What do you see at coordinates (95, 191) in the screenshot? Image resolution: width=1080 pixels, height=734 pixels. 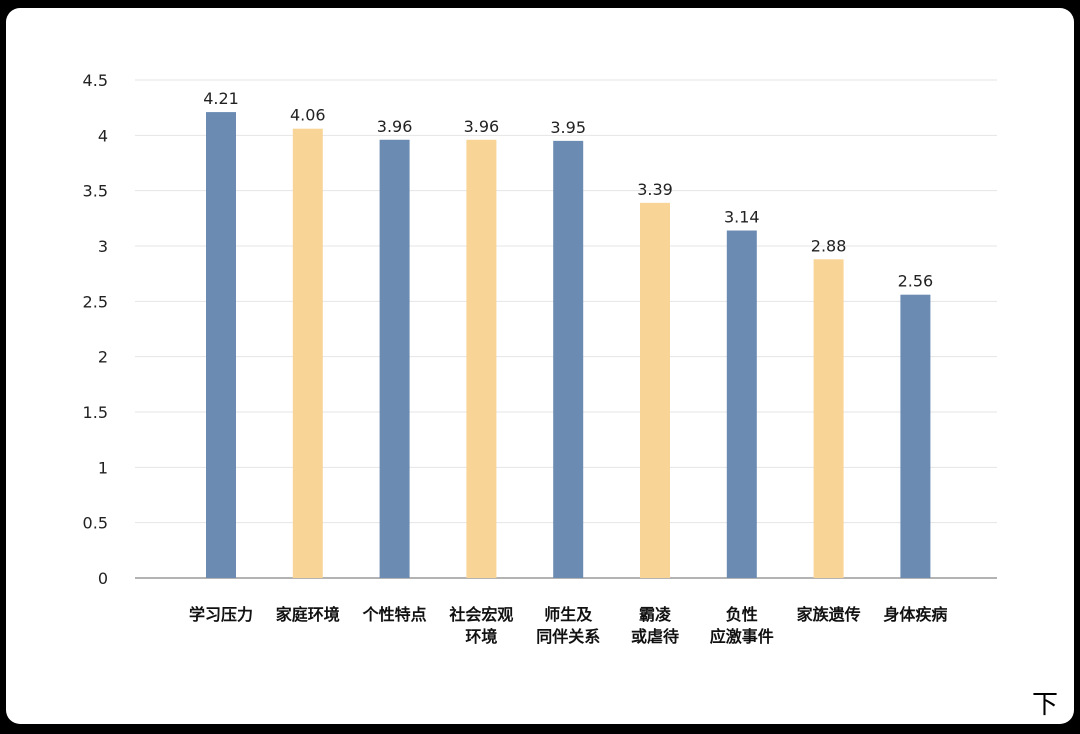 I see `y-tick-label: 3.5` at bounding box center [95, 191].